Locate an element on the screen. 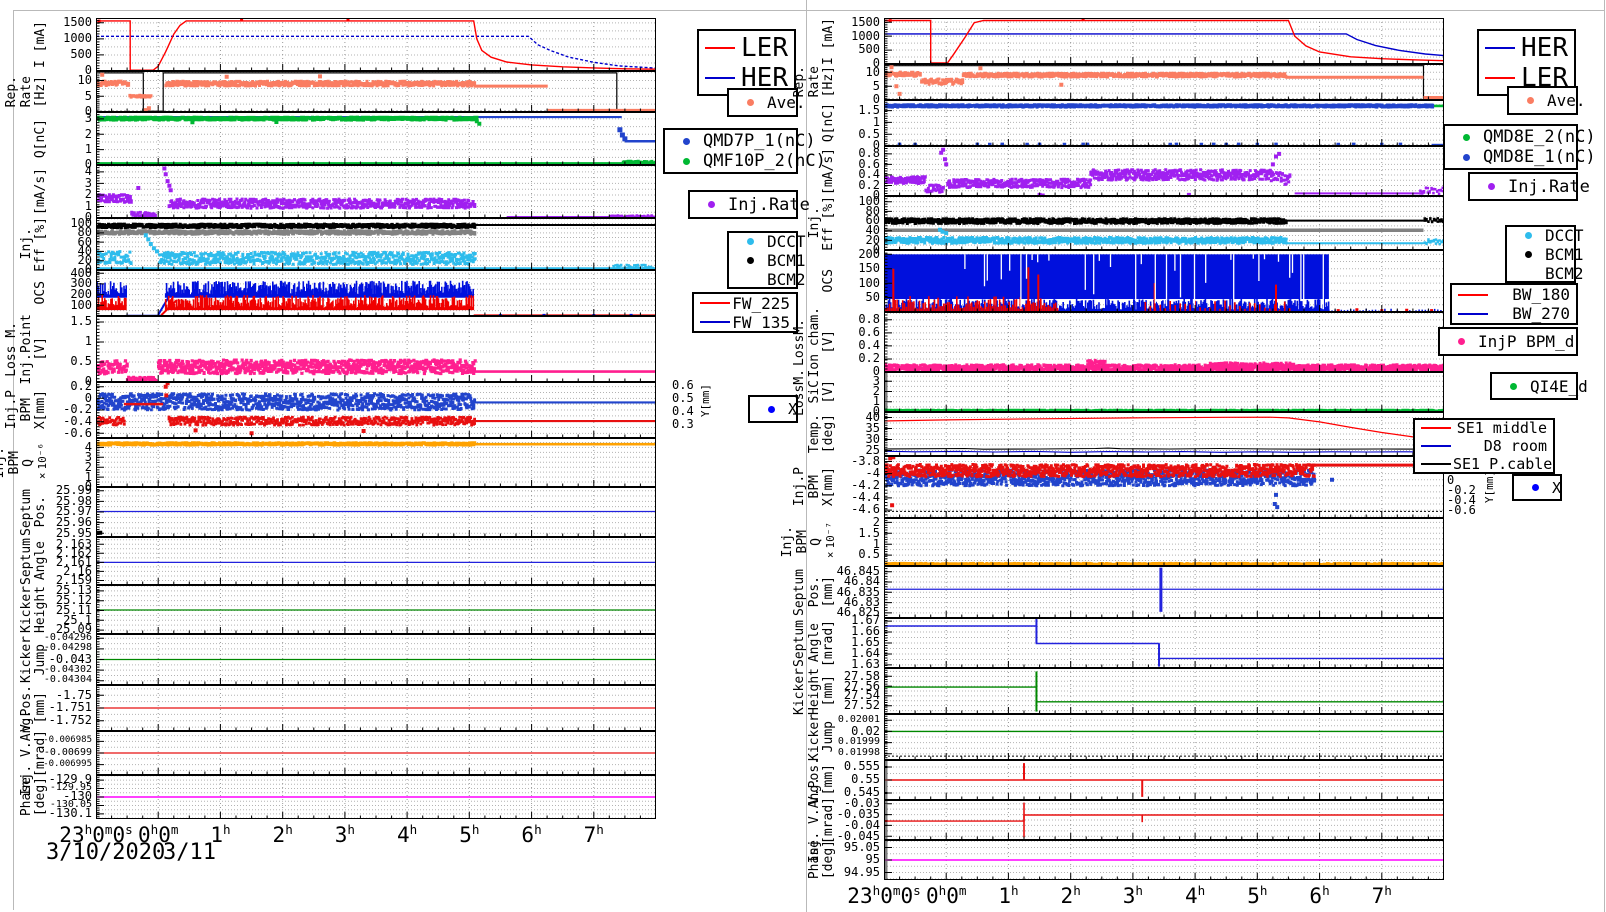 The height and width of the screenshot is (912, 1606). axis-label-ocs: OCS is located at coordinates (816, 281).